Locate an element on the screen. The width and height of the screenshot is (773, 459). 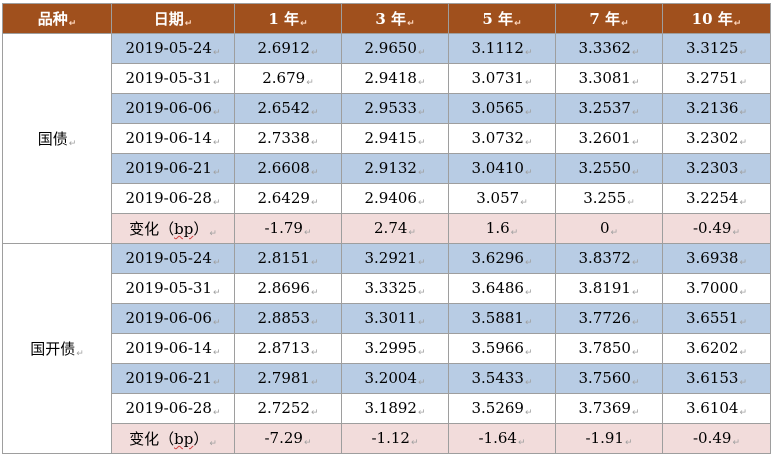
yield-cell: 3.057↵ is located at coordinates (502, 198).